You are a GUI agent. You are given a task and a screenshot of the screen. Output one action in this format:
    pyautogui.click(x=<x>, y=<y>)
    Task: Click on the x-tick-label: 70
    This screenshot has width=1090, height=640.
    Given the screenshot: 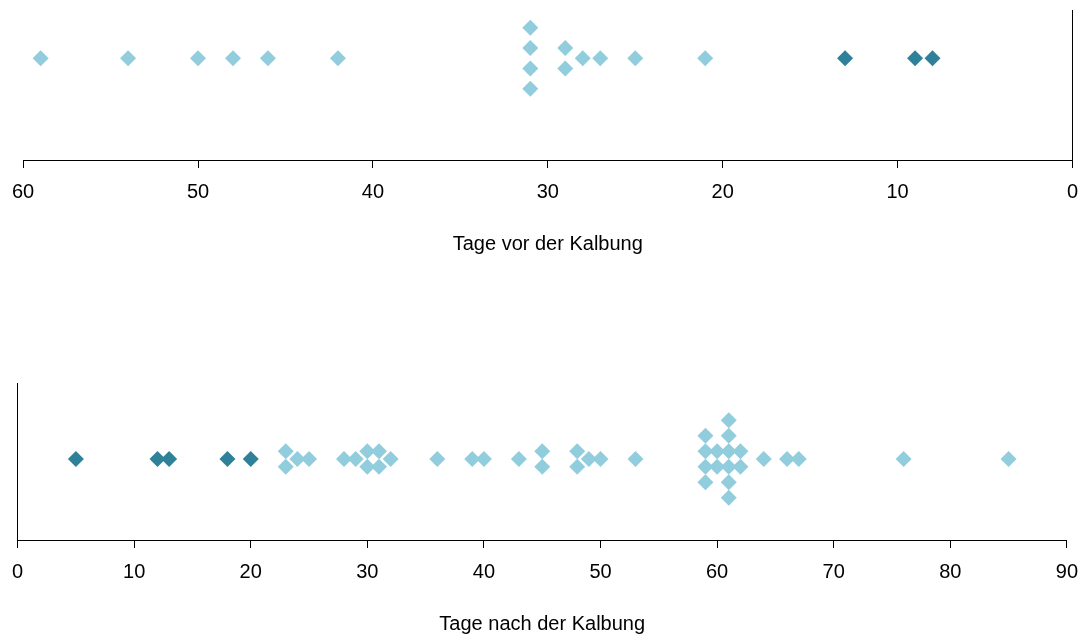 What is the action you would take?
    pyautogui.click(x=833, y=570)
    